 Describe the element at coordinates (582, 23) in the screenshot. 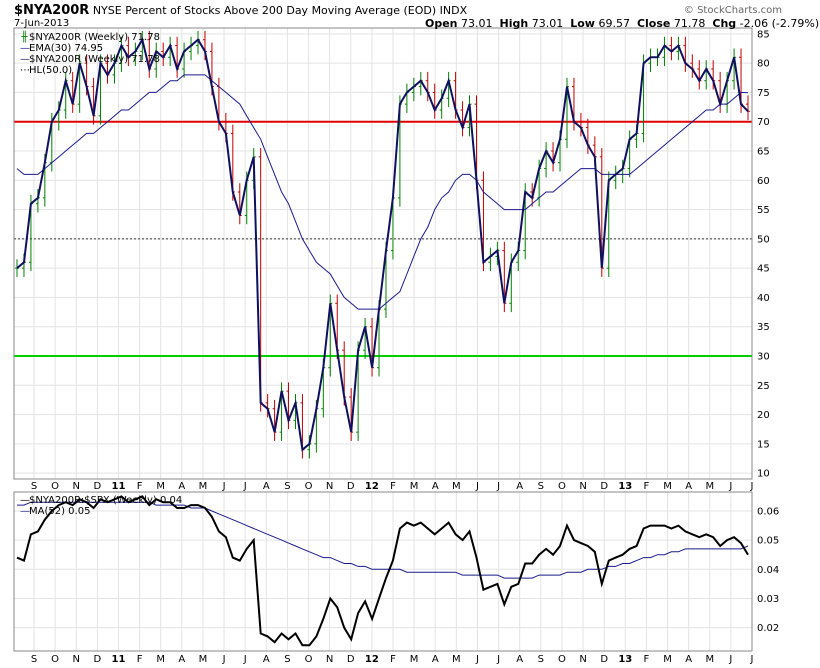

I see `low-label: Low` at that location.